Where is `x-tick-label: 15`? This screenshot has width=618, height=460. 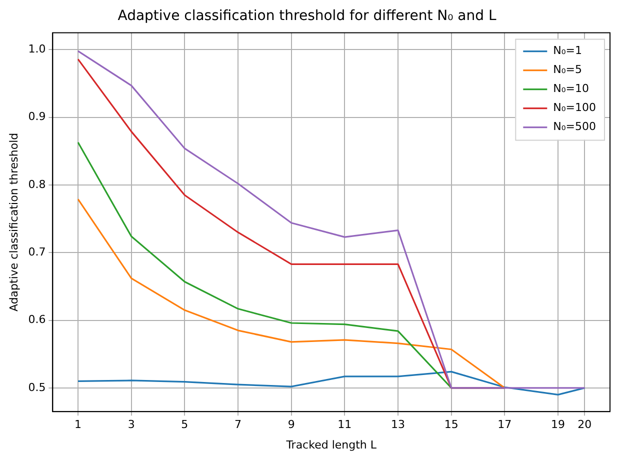
x-tick-label: 15 is located at coordinates (451, 425).